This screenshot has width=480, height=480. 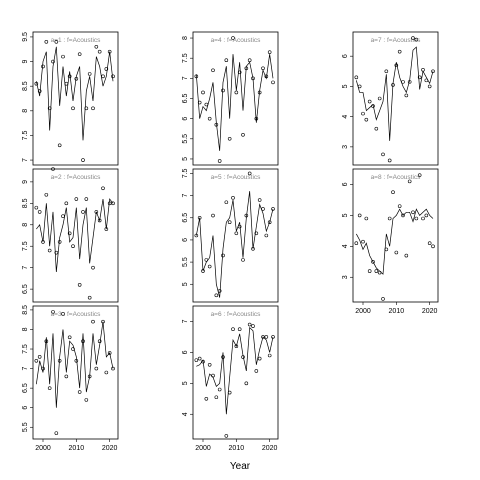 I want to click on x-tick-label: 2000, so click(x=203, y=448).